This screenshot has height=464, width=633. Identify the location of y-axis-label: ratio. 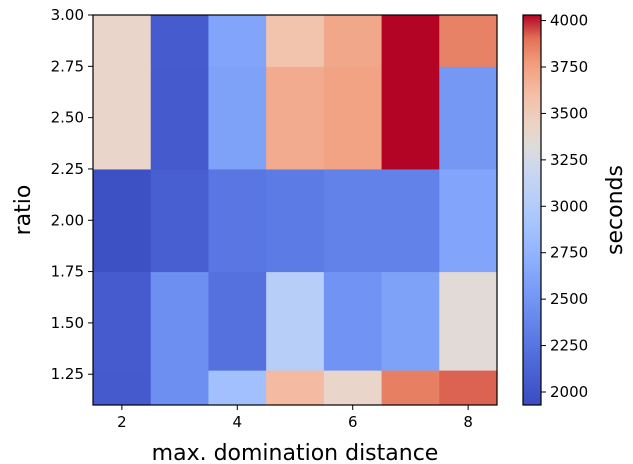
(23, 210).